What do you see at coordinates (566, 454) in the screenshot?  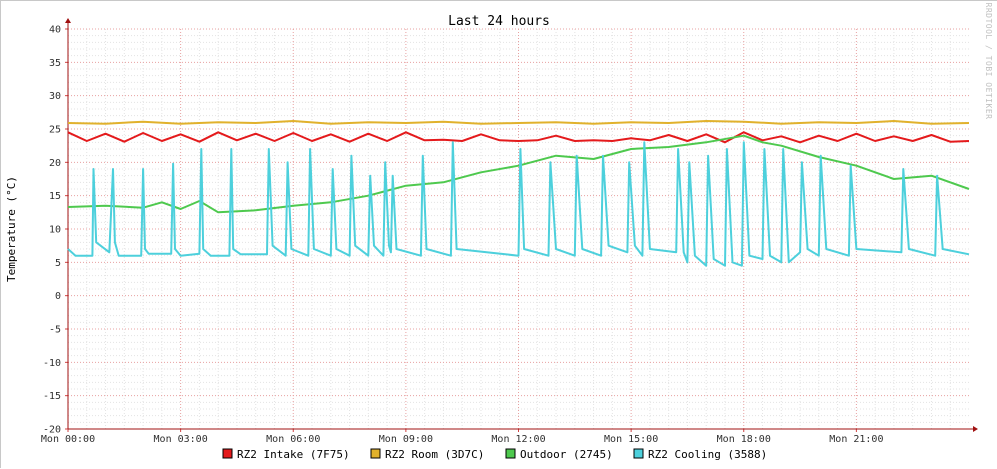 I see `legend-label: Outdoor (2745)` at bounding box center [566, 454].